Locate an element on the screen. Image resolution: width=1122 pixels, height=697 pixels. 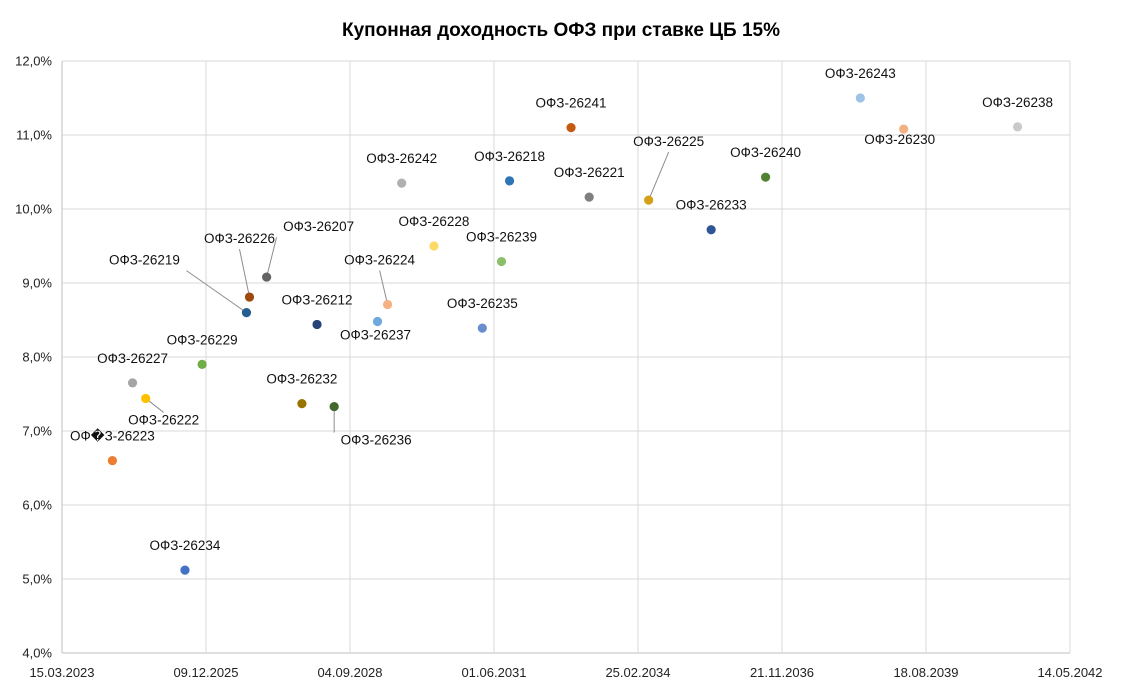
data-label: ОФЗ-26233 is located at coordinates (711, 205).